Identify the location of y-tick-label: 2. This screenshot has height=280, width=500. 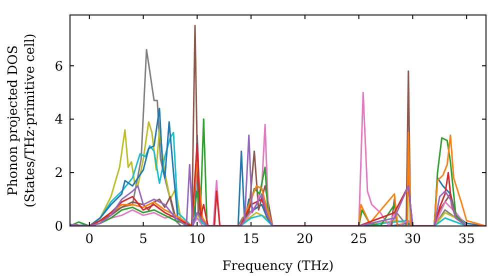
(58, 174).